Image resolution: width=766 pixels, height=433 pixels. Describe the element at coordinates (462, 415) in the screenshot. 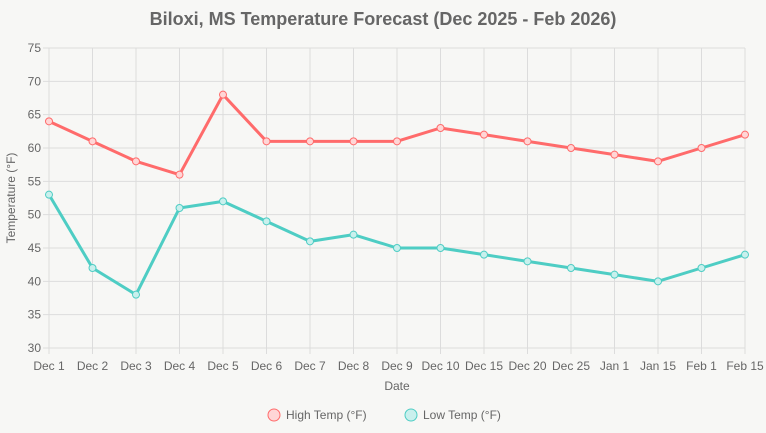

I see `legend-label: Low Temp (°F)` at that location.